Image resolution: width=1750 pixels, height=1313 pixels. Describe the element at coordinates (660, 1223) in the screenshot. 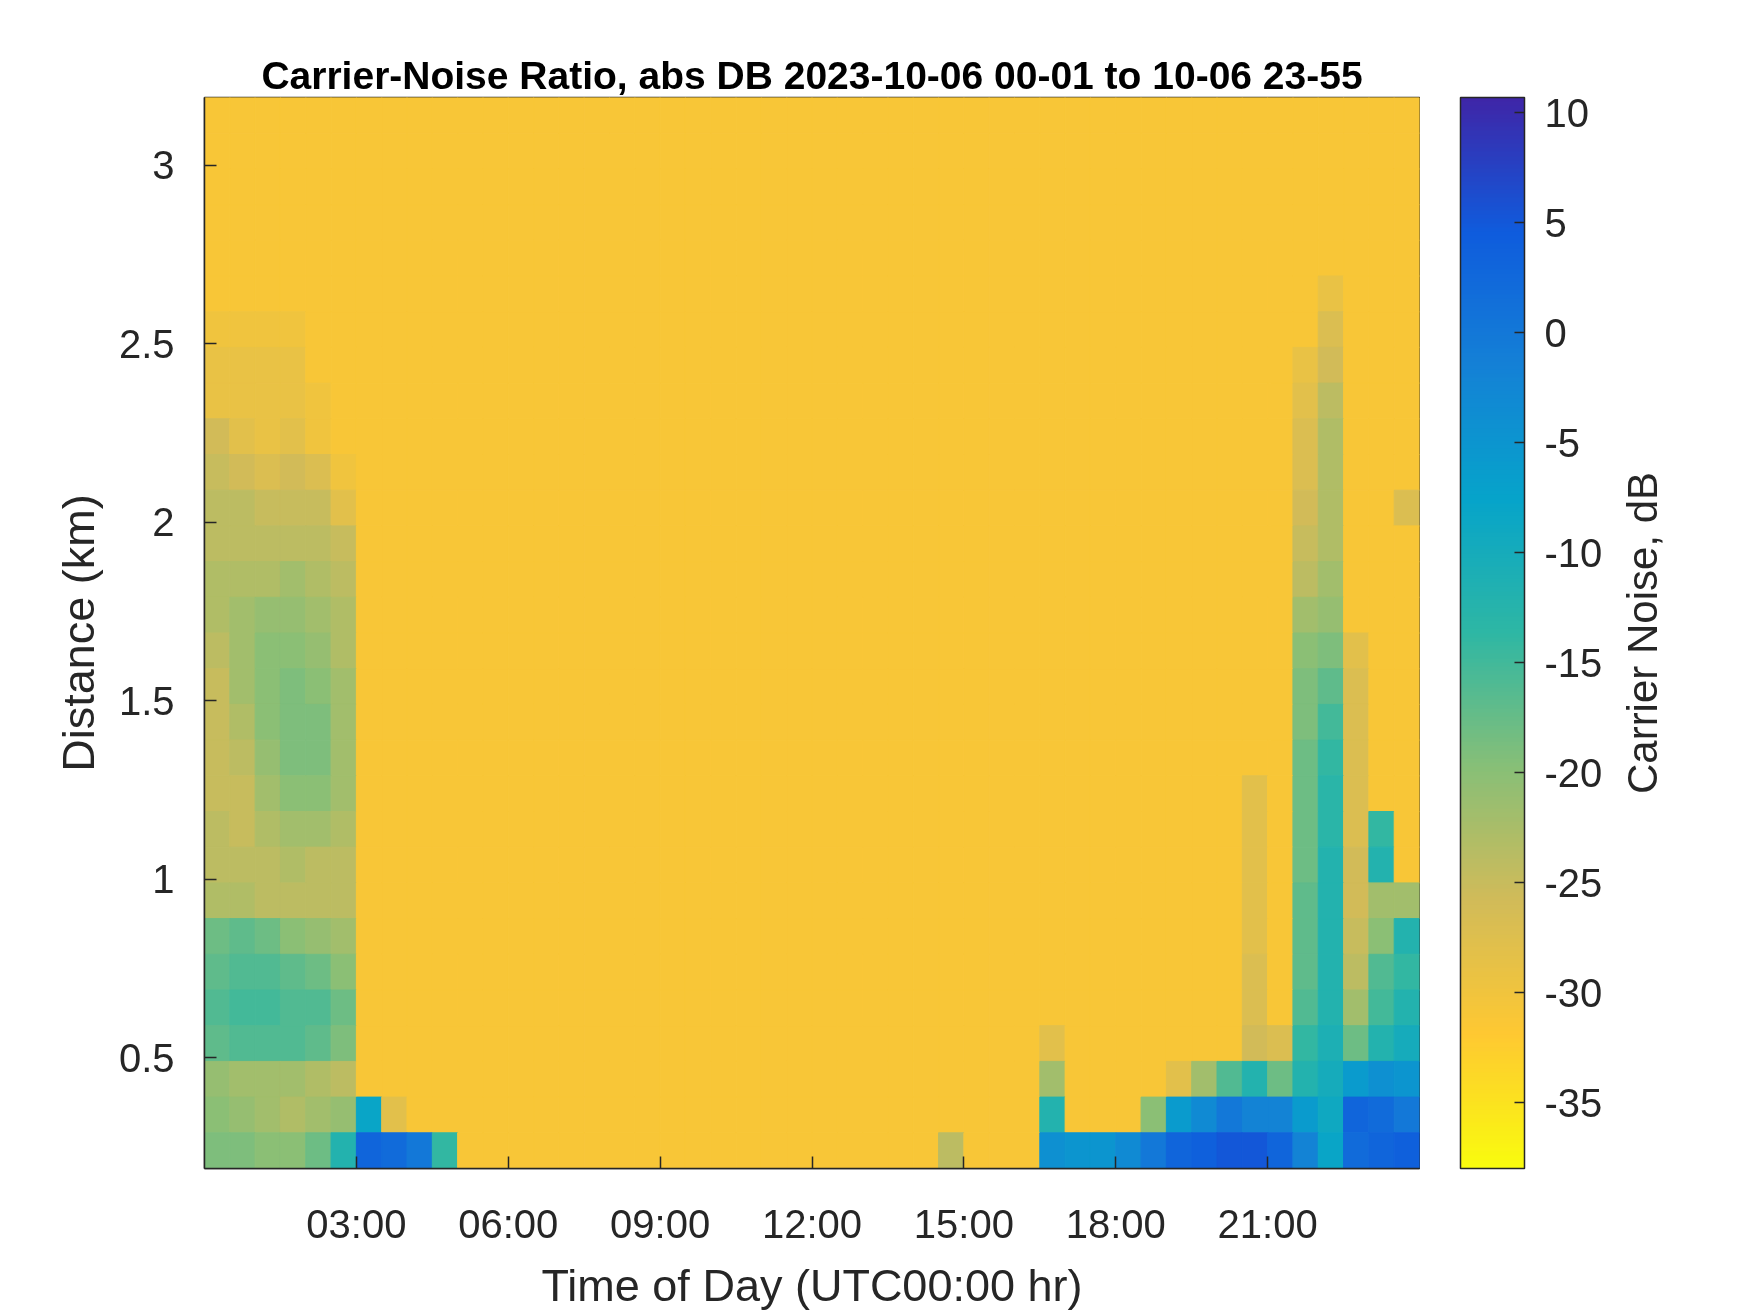

I see `x-tick-label: 09:00` at that location.